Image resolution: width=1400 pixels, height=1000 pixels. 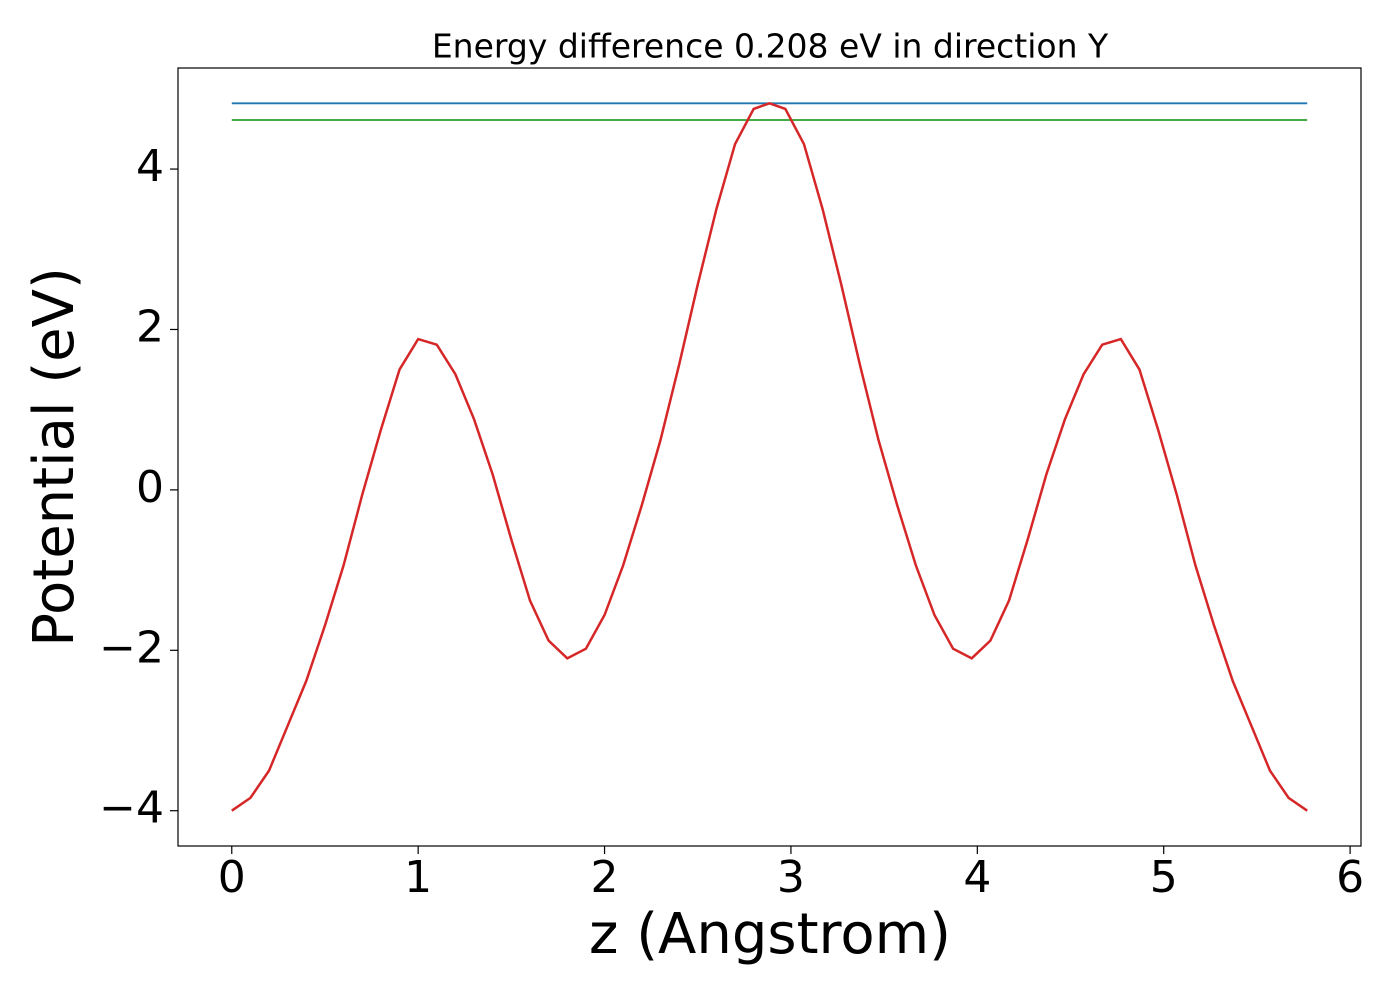 What do you see at coordinates (770, 934) in the screenshot?
I see `x-axis-label: z (Angstrom)` at bounding box center [770, 934].